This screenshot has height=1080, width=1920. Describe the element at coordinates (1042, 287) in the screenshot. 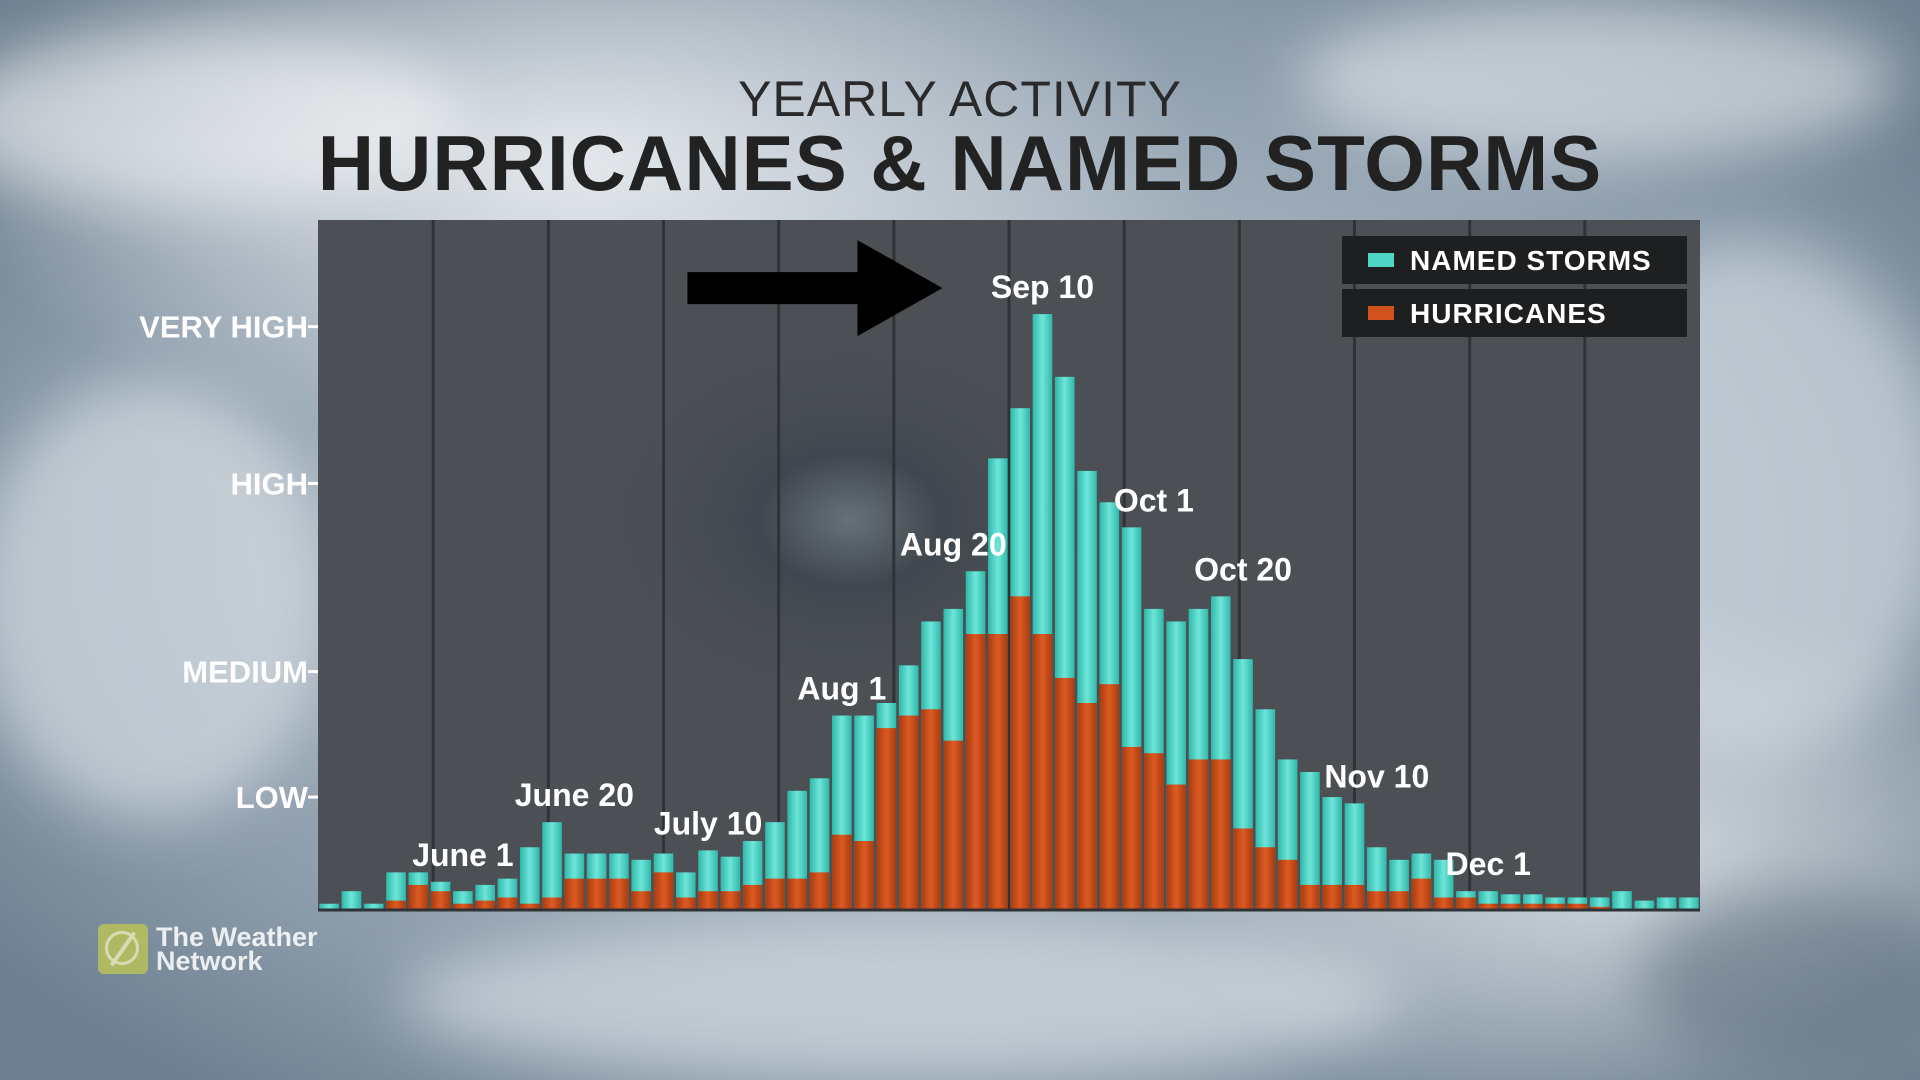

I see `date-label: Sep 10` at that location.